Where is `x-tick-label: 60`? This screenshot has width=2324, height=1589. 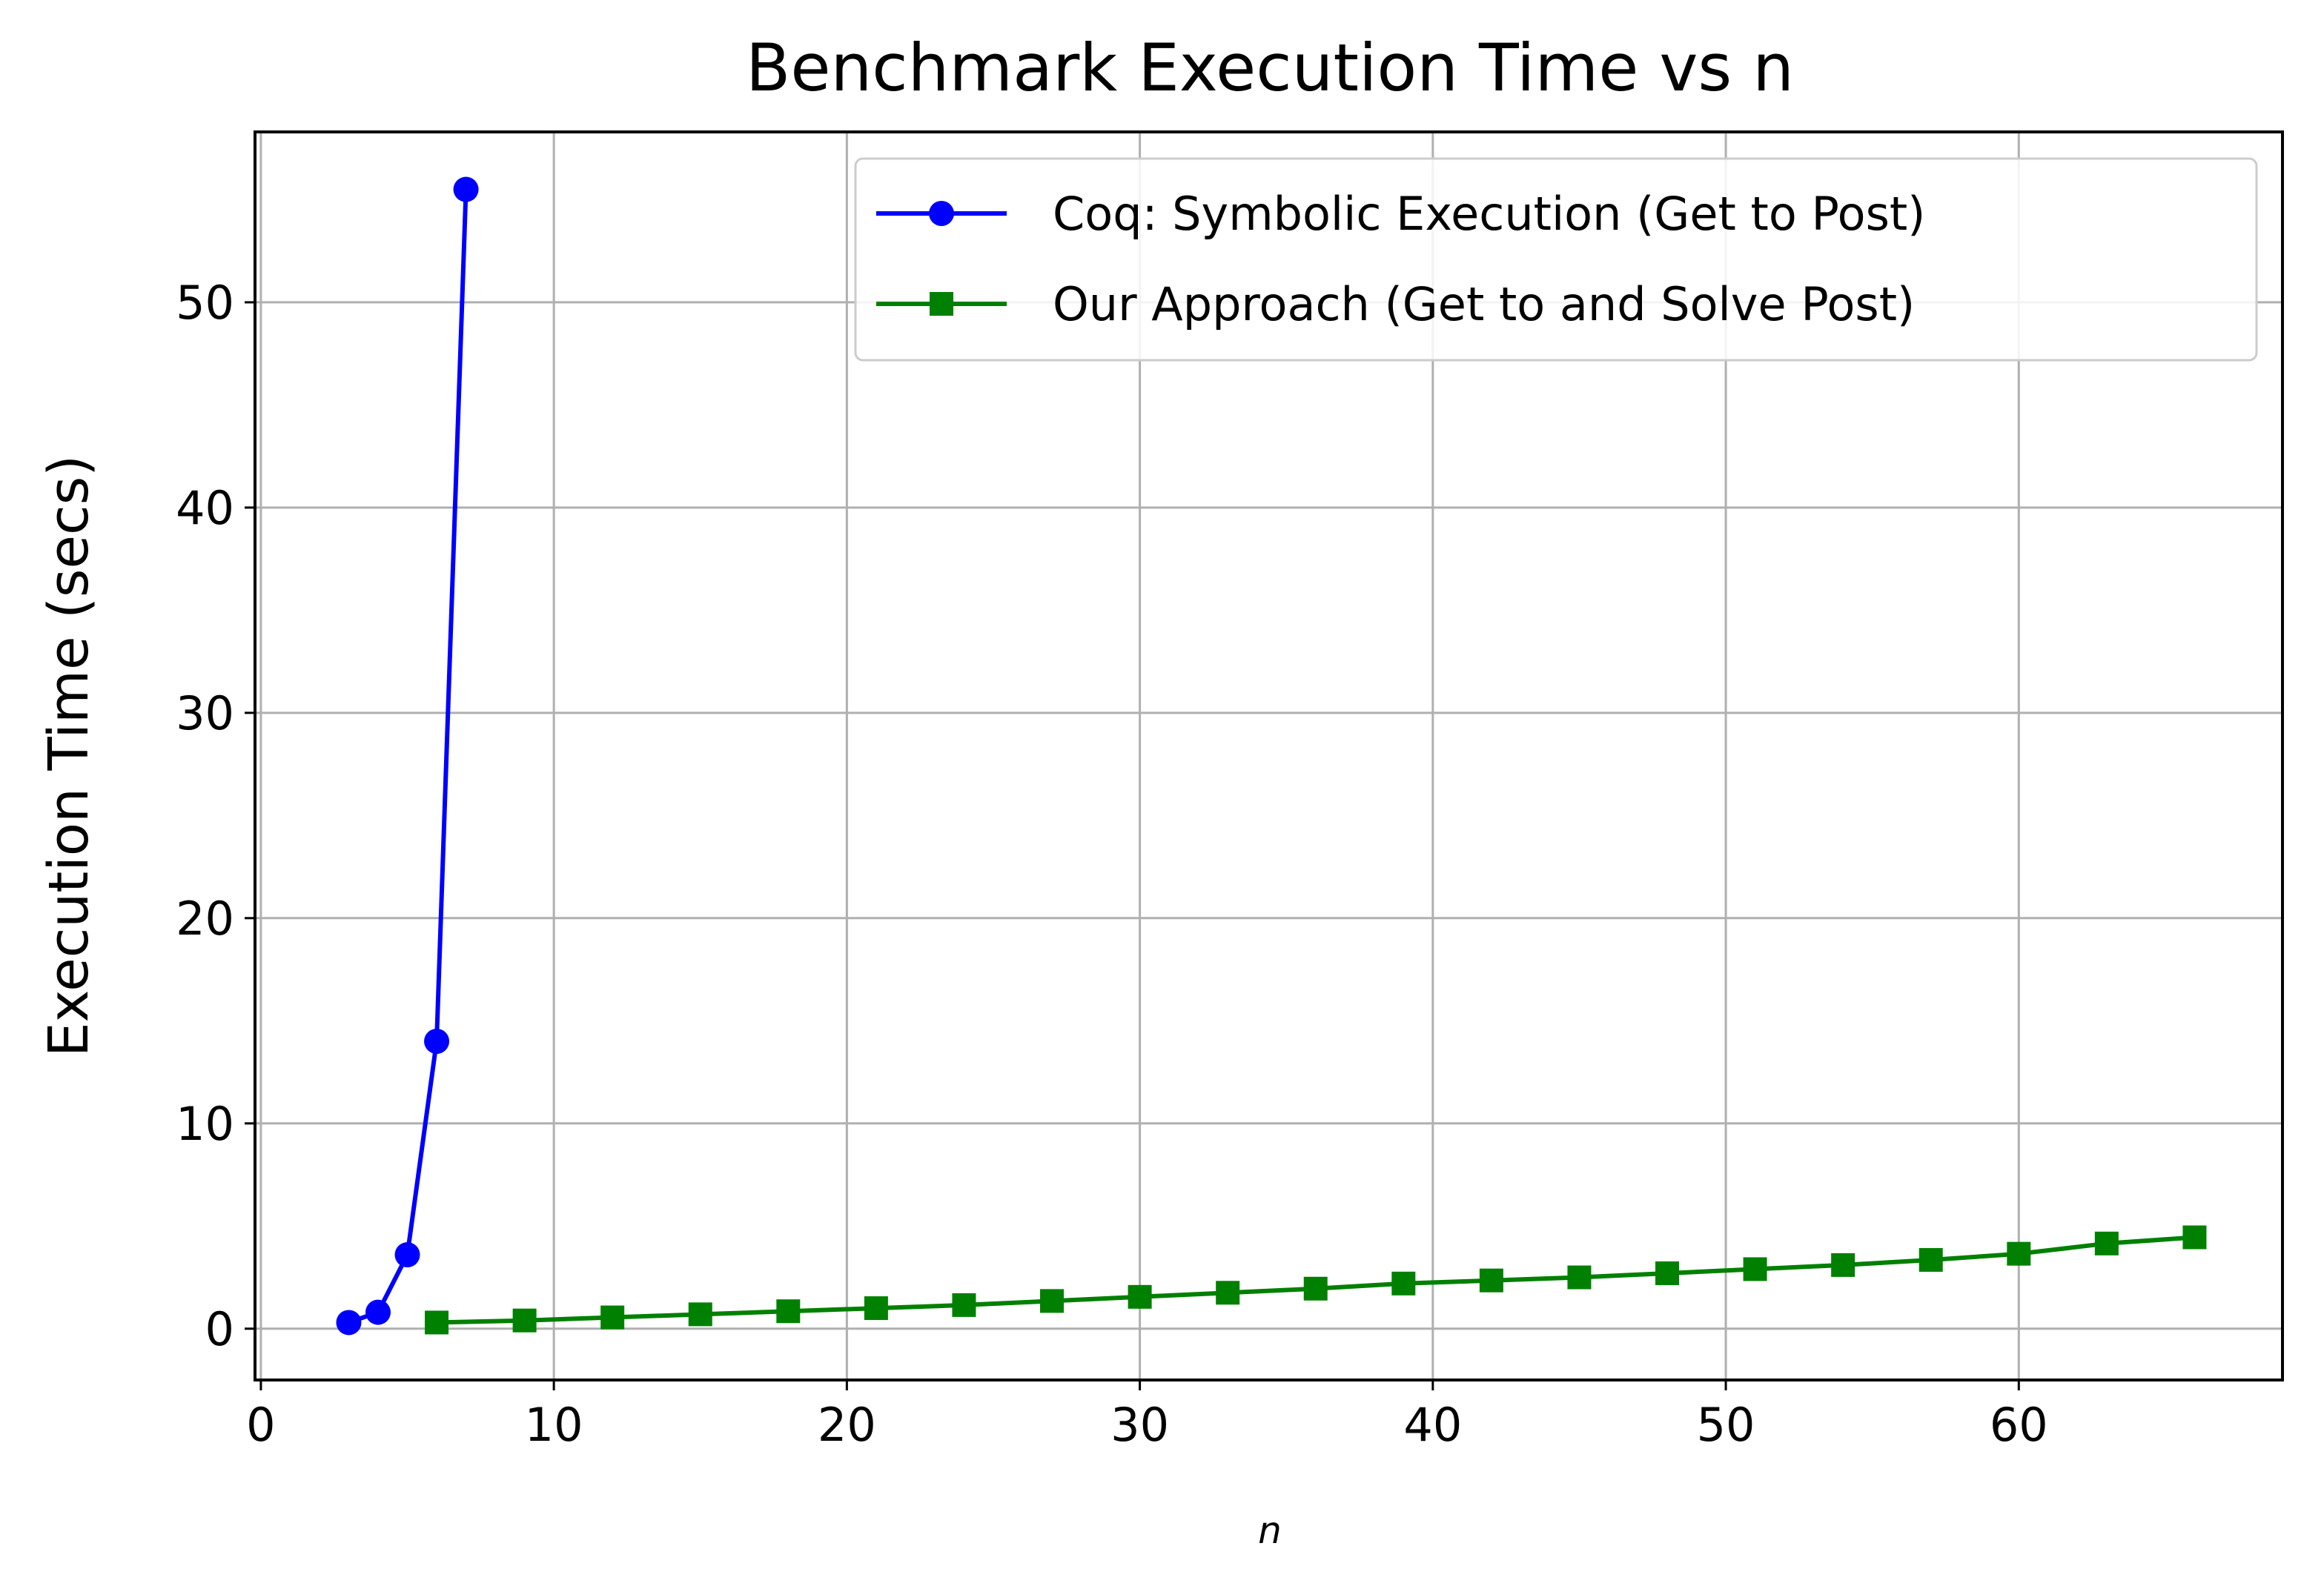 x-tick-label: 60 is located at coordinates (2019, 1425).